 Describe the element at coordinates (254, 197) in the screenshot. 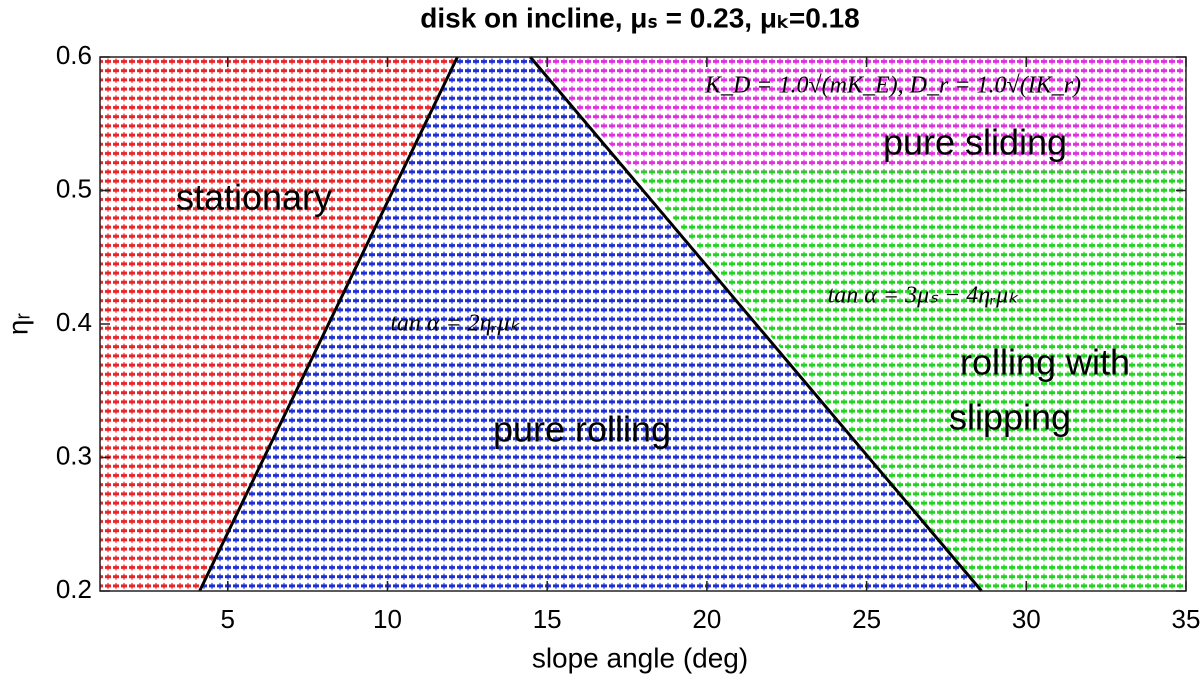

I see `region-label: stationary` at that location.